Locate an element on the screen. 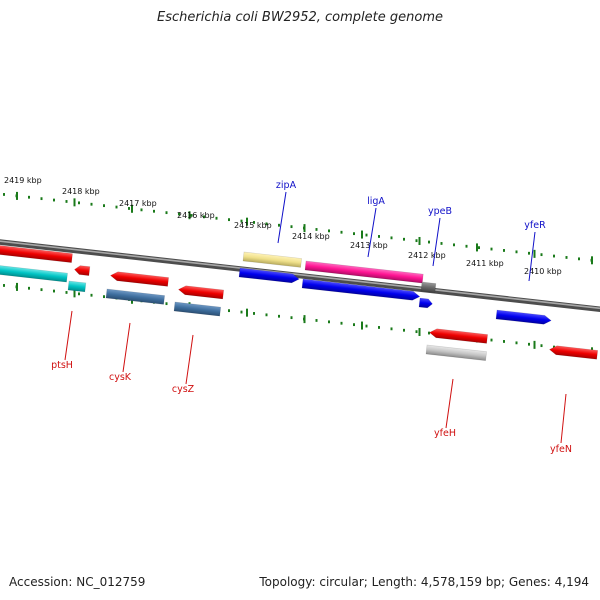 This screenshot has width=600, height=600. gene-yfeH-gray is located at coordinates (456, 352).